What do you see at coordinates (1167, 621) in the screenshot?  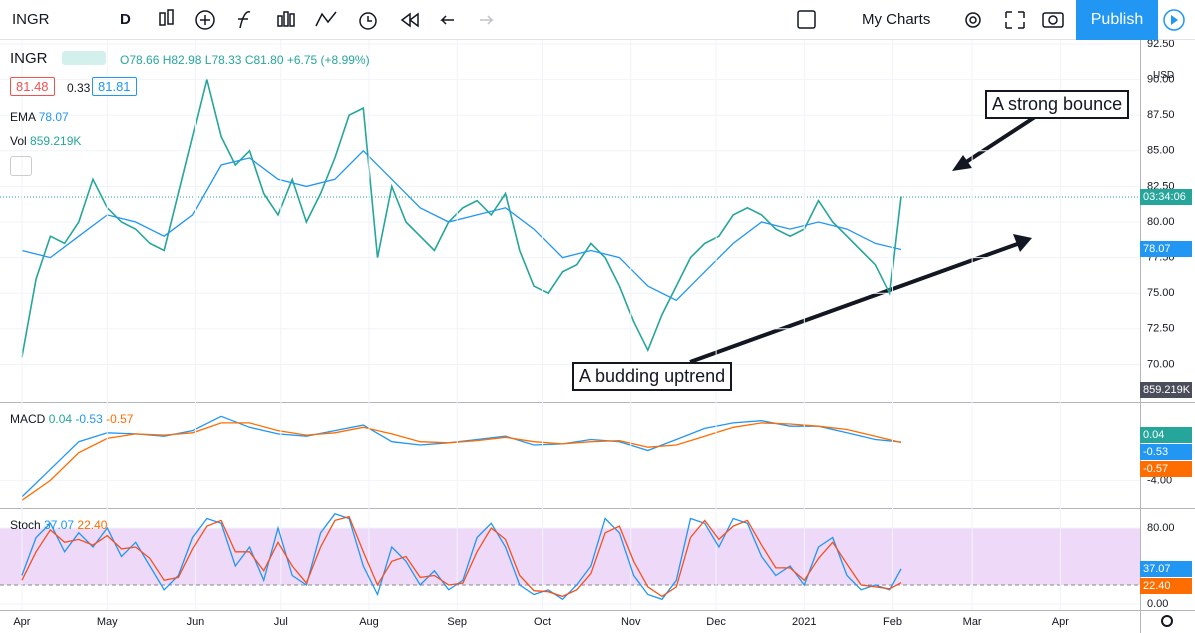 I see `settings-icon` at bounding box center [1167, 621].